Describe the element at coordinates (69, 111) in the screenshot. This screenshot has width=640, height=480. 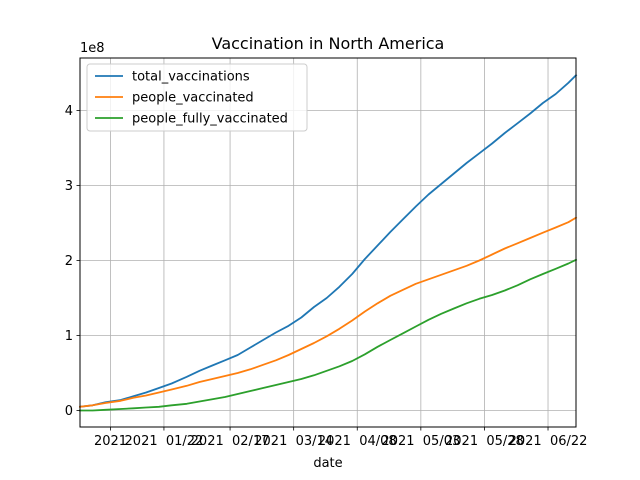
I see `y-tick-label: 4` at that location.